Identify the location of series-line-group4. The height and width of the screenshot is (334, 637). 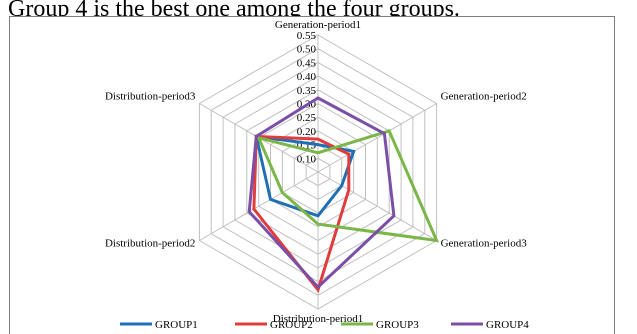
(321, 193).